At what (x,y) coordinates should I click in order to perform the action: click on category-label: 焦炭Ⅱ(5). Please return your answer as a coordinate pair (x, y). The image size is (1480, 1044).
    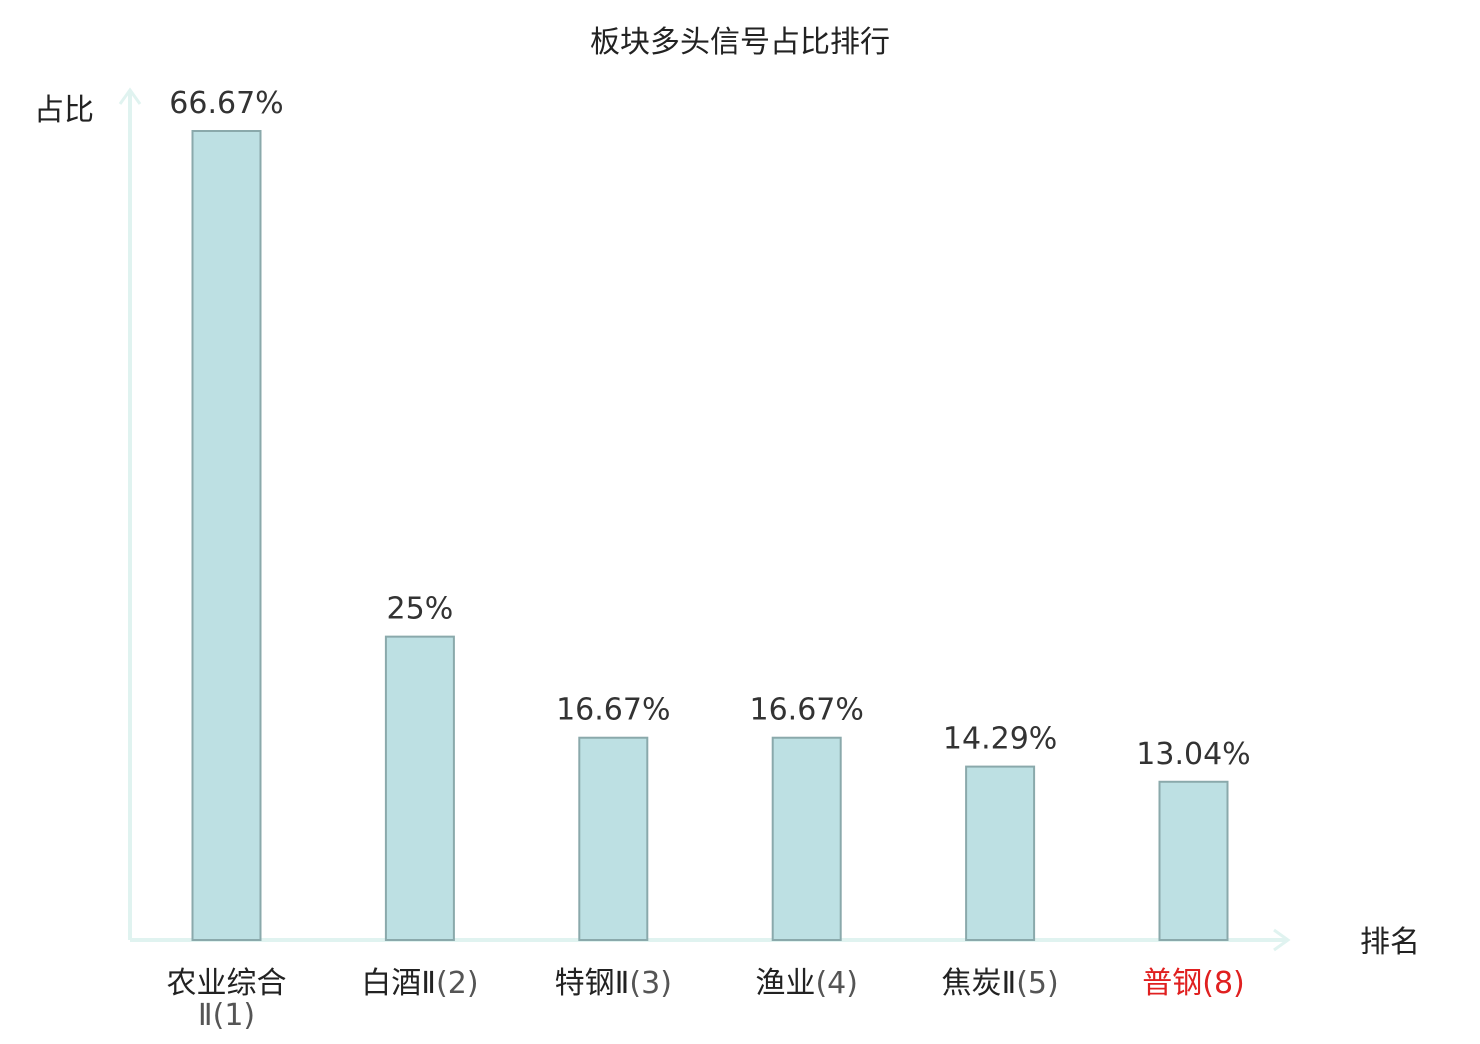
    Looking at the image, I should click on (999, 983).